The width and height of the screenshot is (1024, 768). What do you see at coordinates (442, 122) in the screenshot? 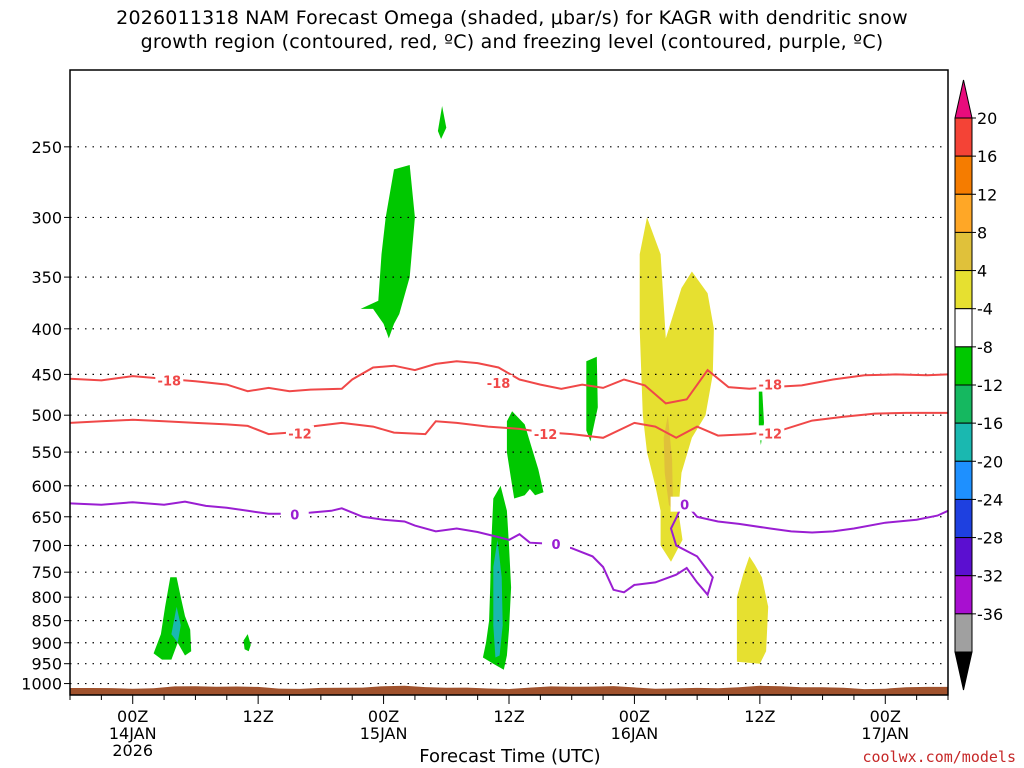
I see `shade-green-cap` at bounding box center [442, 122].